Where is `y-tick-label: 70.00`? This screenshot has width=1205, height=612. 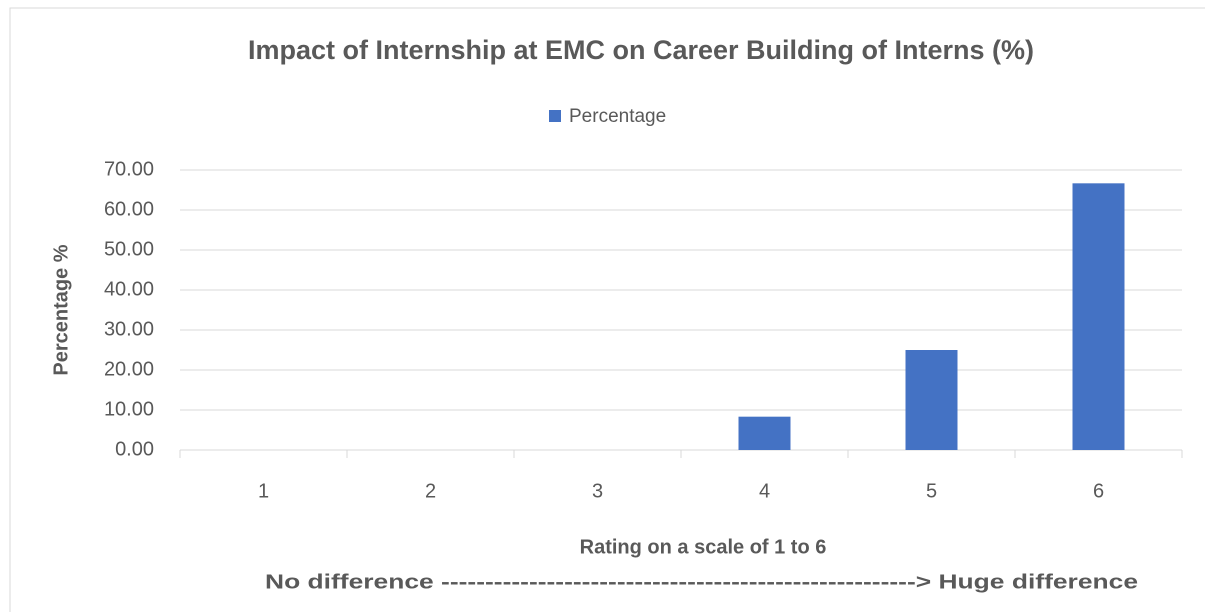 y-tick-label: 70.00 is located at coordinates (129, 169).